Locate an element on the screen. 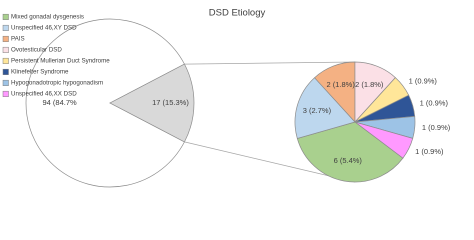  legend-label: PAIS is located at coordinates (18, 39).